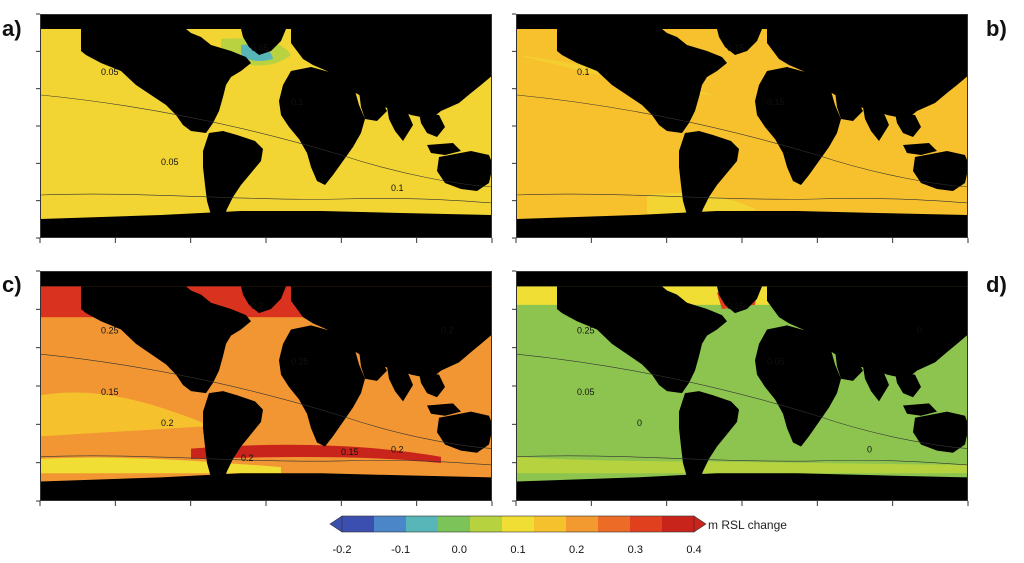  What do you see at coordinates (401, 550) in the screenshot?
I see `colorbar-tick-label: -0.1` at bounding box center [401, 550].